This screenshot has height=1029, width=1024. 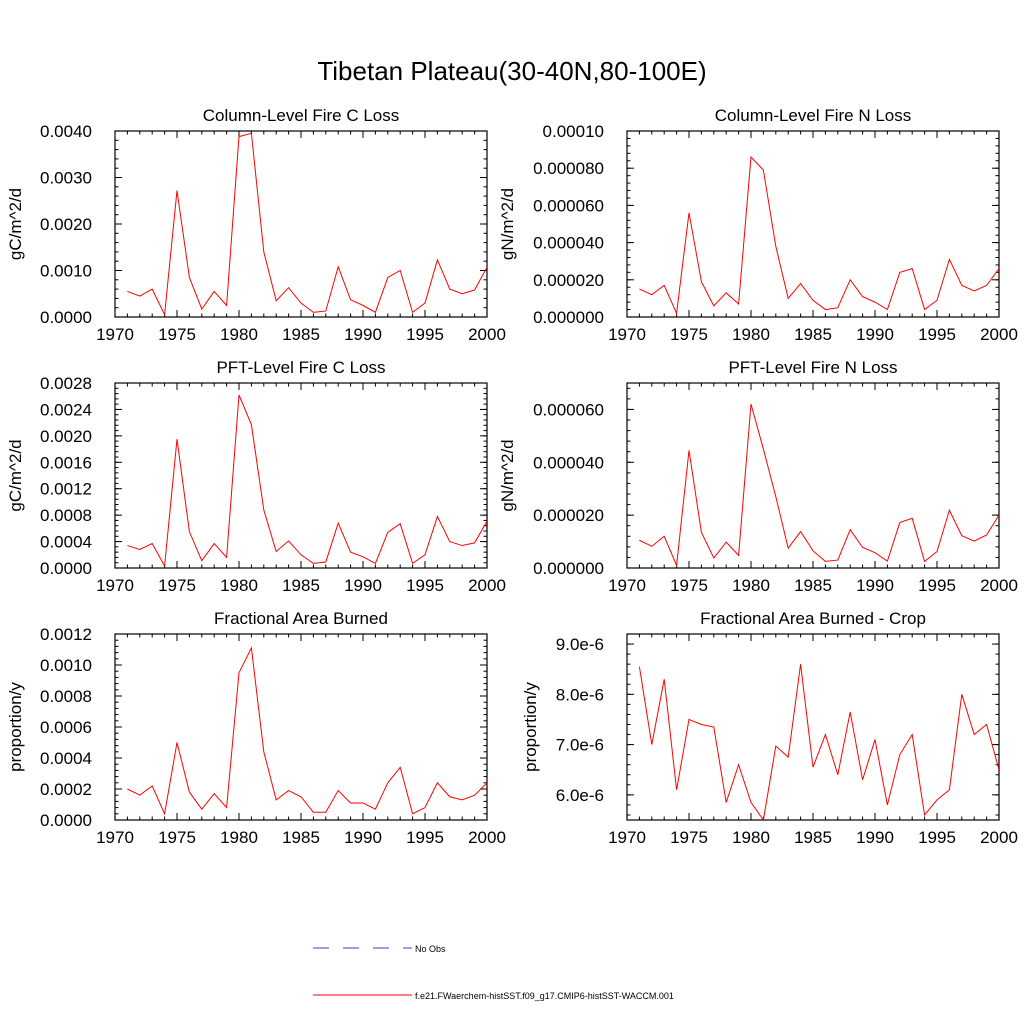 I want to click on y-tick-label: 6.0e-6, so click(x=580, y=795).